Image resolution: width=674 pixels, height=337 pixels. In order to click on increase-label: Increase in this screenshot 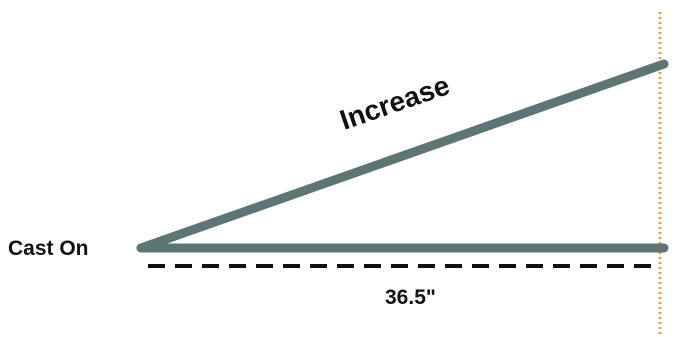, I will do `click(395, 102)`.